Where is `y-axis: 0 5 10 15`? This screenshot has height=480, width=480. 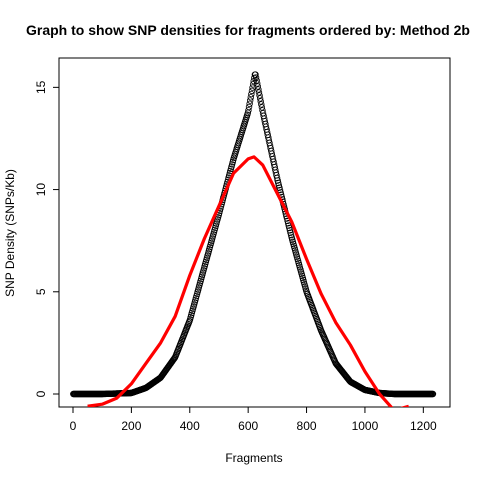 y-axis: 0 5 10 15 is located at coordinates (47, 238).